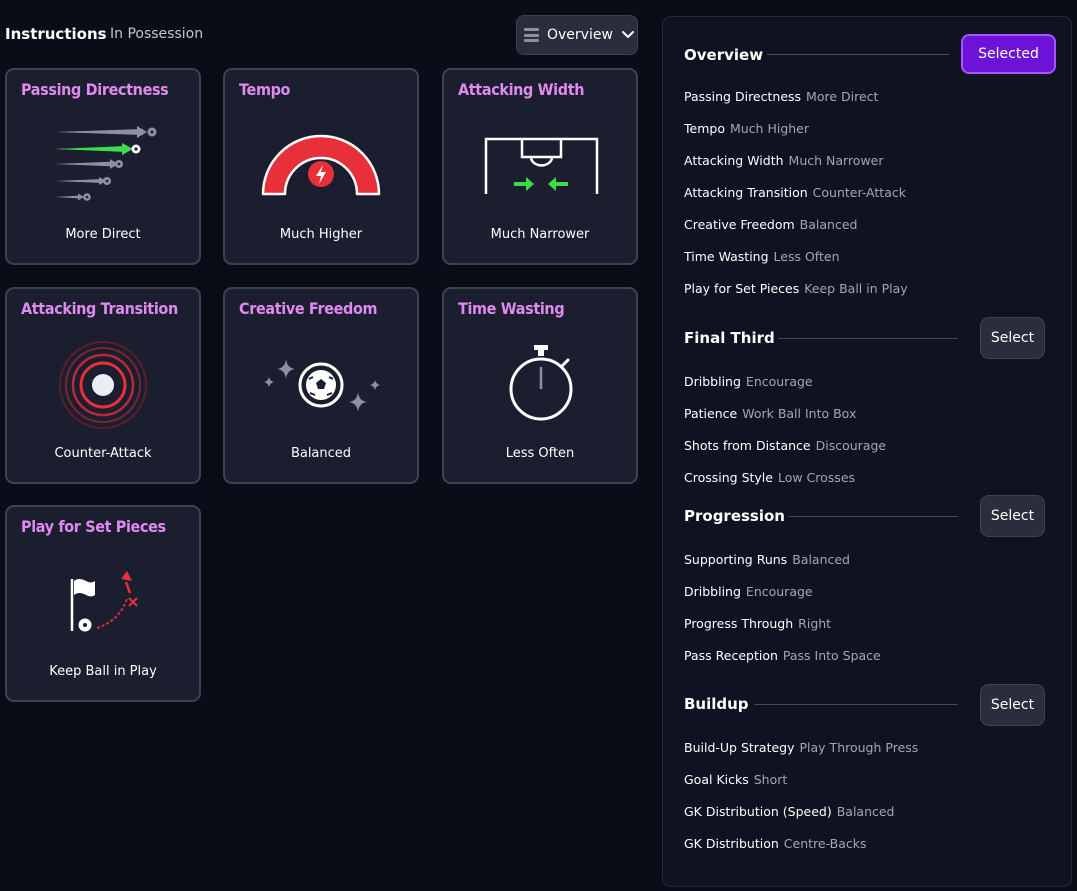  Describe the element at coordinates (770, 477) in the screenshot. I see `summary-row: Crossing Style Low Crosses` at that location.